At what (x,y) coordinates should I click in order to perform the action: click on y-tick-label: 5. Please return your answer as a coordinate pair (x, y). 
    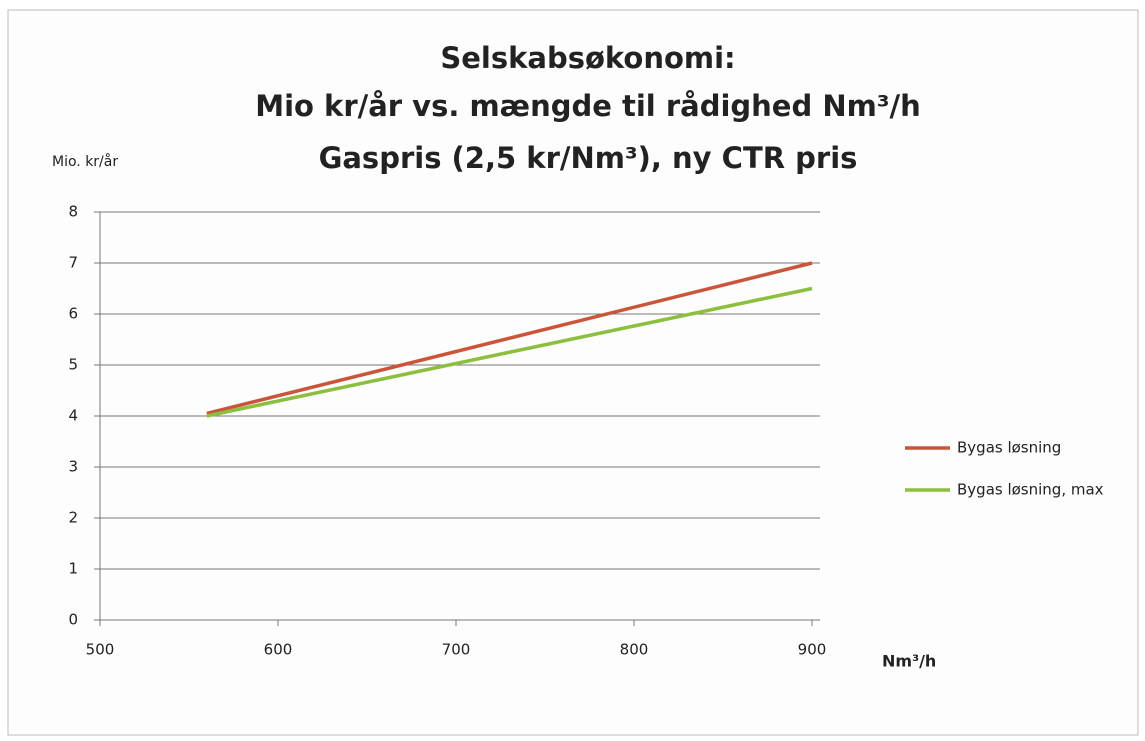
    Looking at the image, I should click on (73, 365).